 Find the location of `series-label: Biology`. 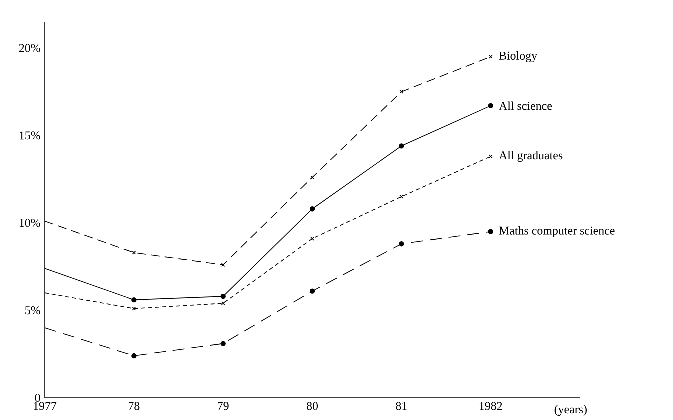

series-label: Biology is located at coordinates (518, 57).